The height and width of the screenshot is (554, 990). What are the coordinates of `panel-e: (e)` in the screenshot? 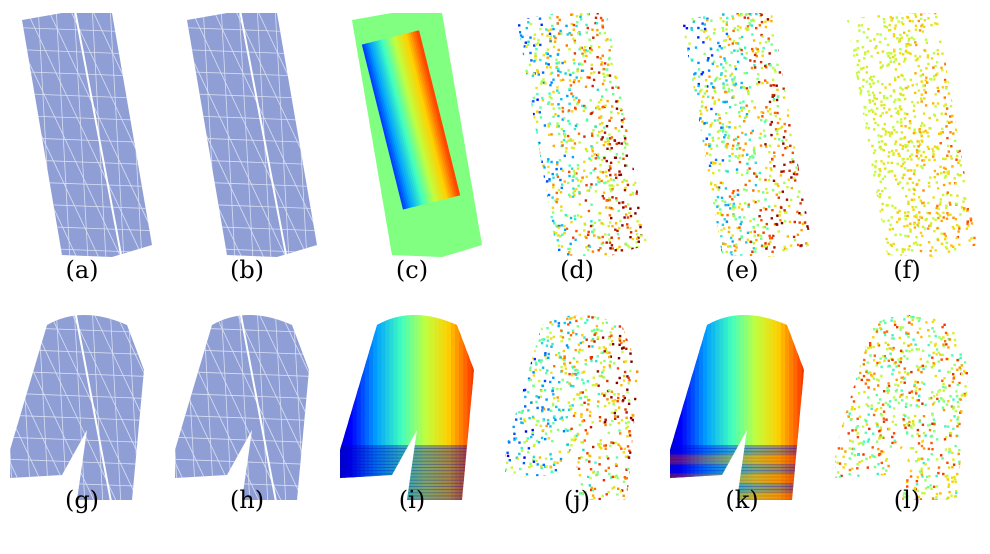 It's located at (743, 144).